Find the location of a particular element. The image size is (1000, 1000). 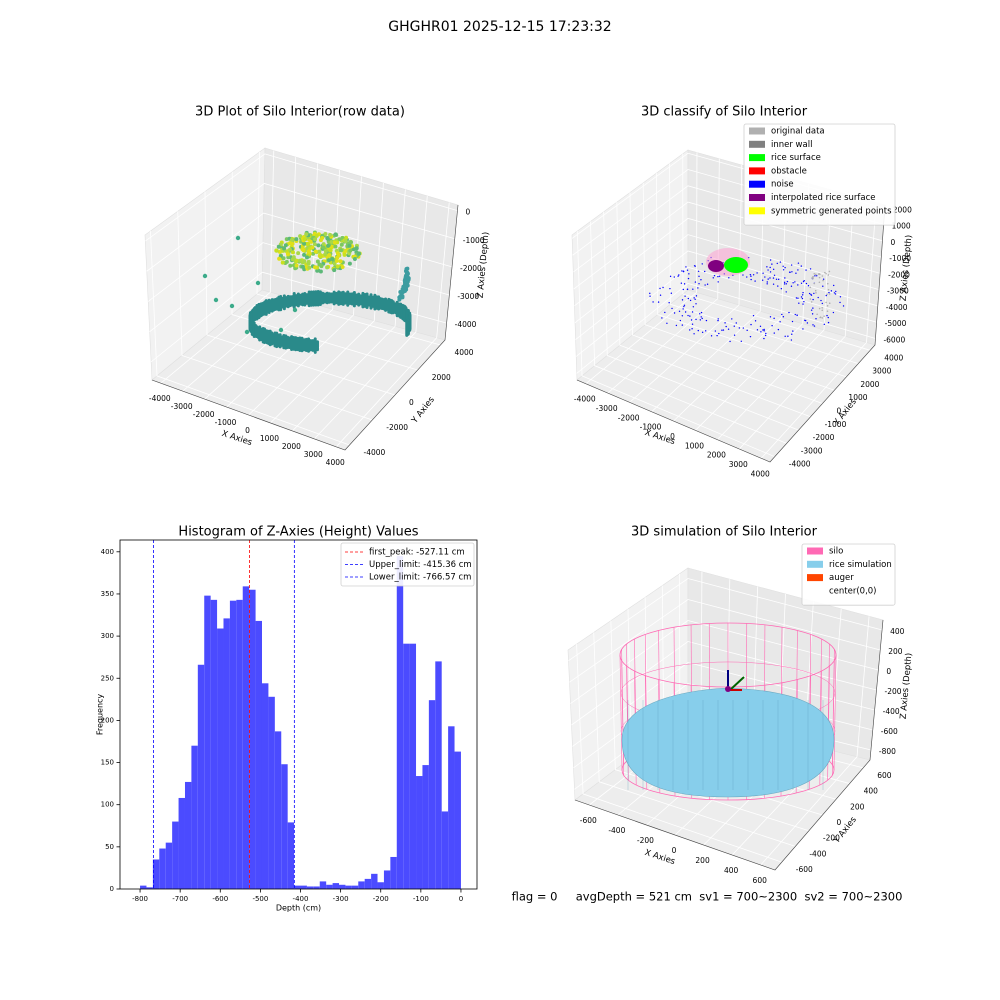

x-tick-label: -700 is located at coordinates (180, 899).